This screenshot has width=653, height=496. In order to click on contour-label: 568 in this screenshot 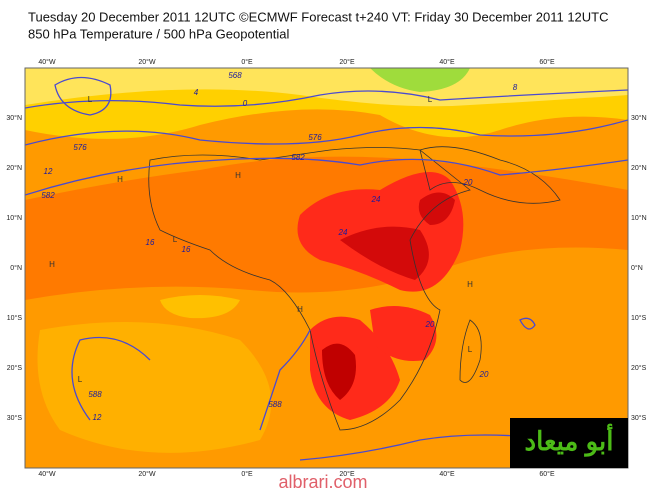, I will do `click(235, 75)`.